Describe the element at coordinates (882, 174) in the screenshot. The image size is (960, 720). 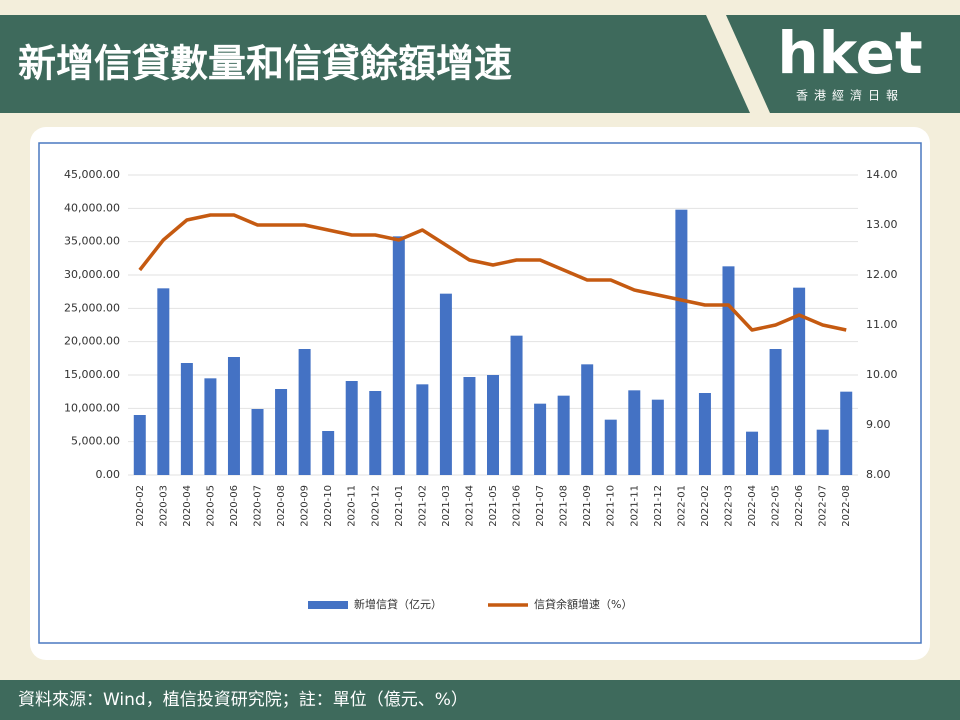
I see `y2-tick-label: 14.00` at that location.